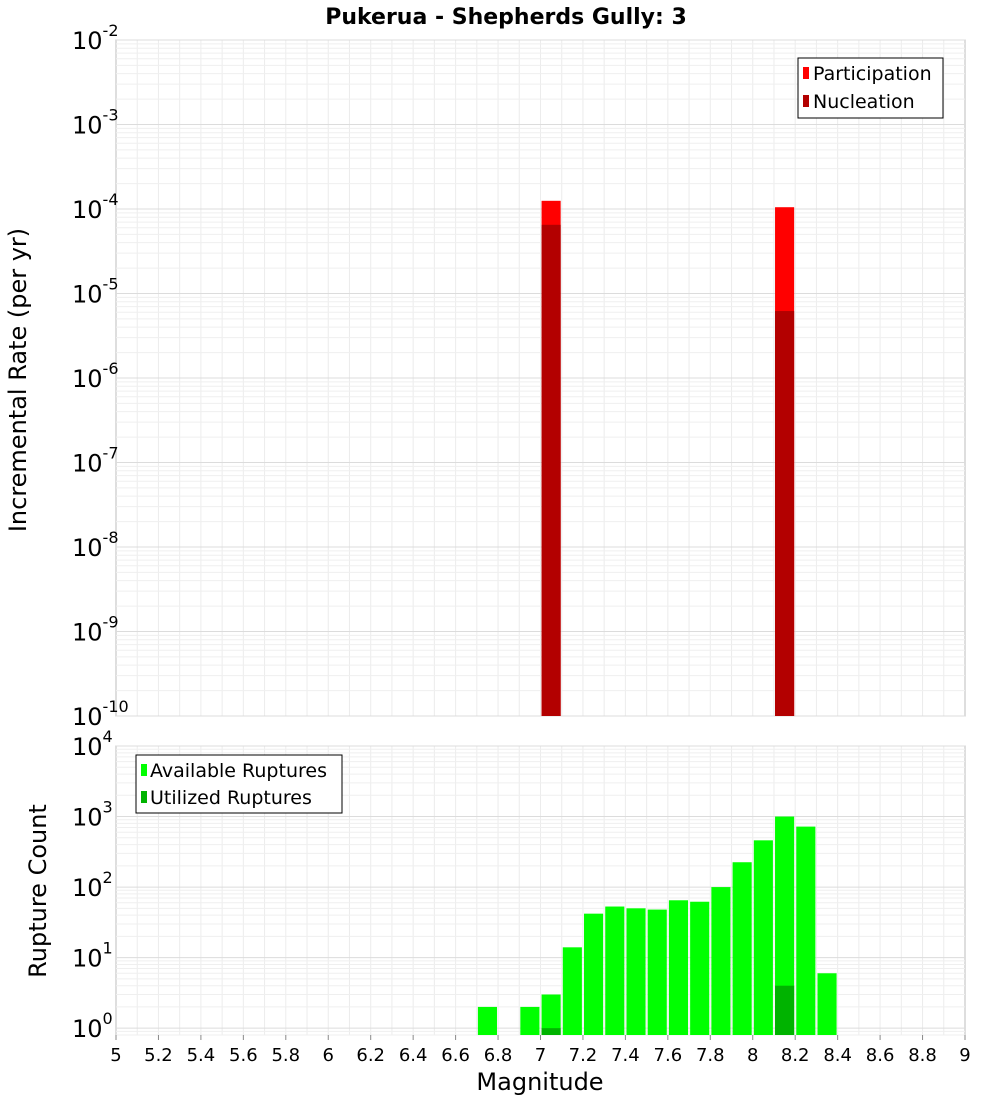  I want to click on y-tick-label: 10⁻⁷, so click(95, 461).